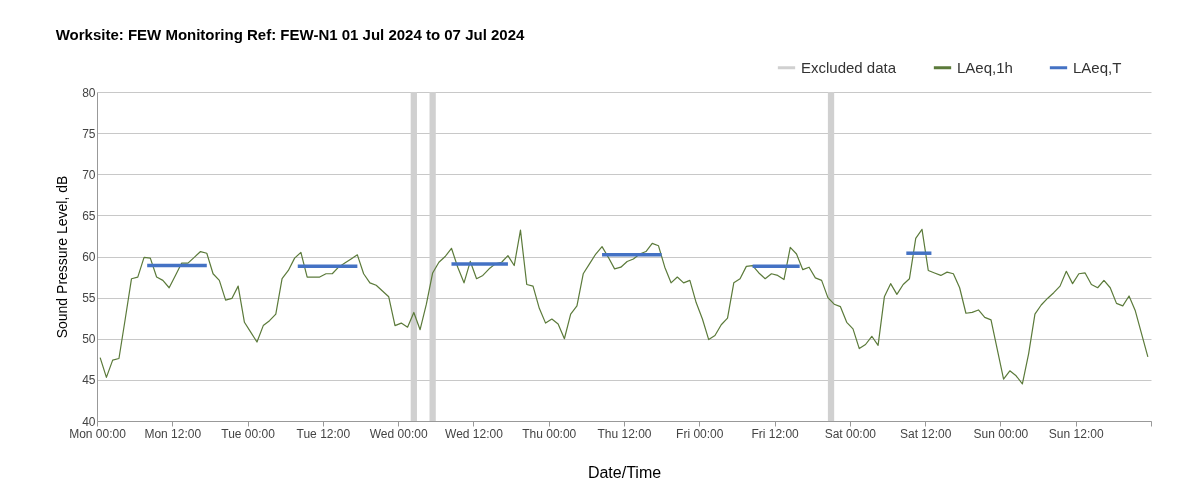  Describe the element at coordinates (549, 433) in the screenshot. I see `x-tick-label: Thu 00:00` at that location.